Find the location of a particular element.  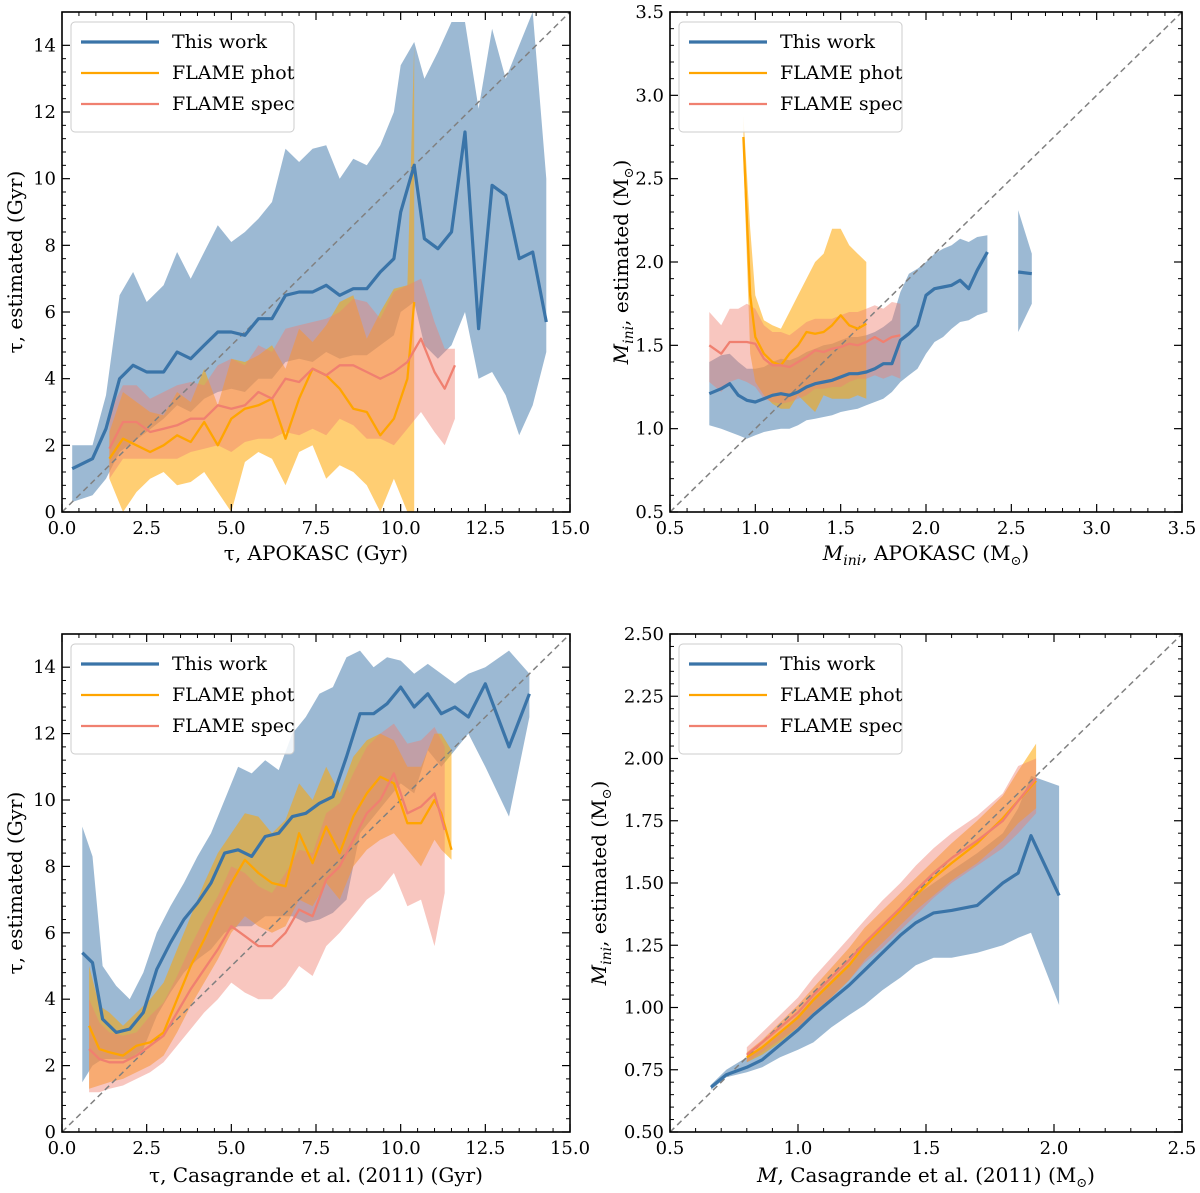

y-axis-label: Mini, estimated (M⊙) is located at coordinates (601, 884).